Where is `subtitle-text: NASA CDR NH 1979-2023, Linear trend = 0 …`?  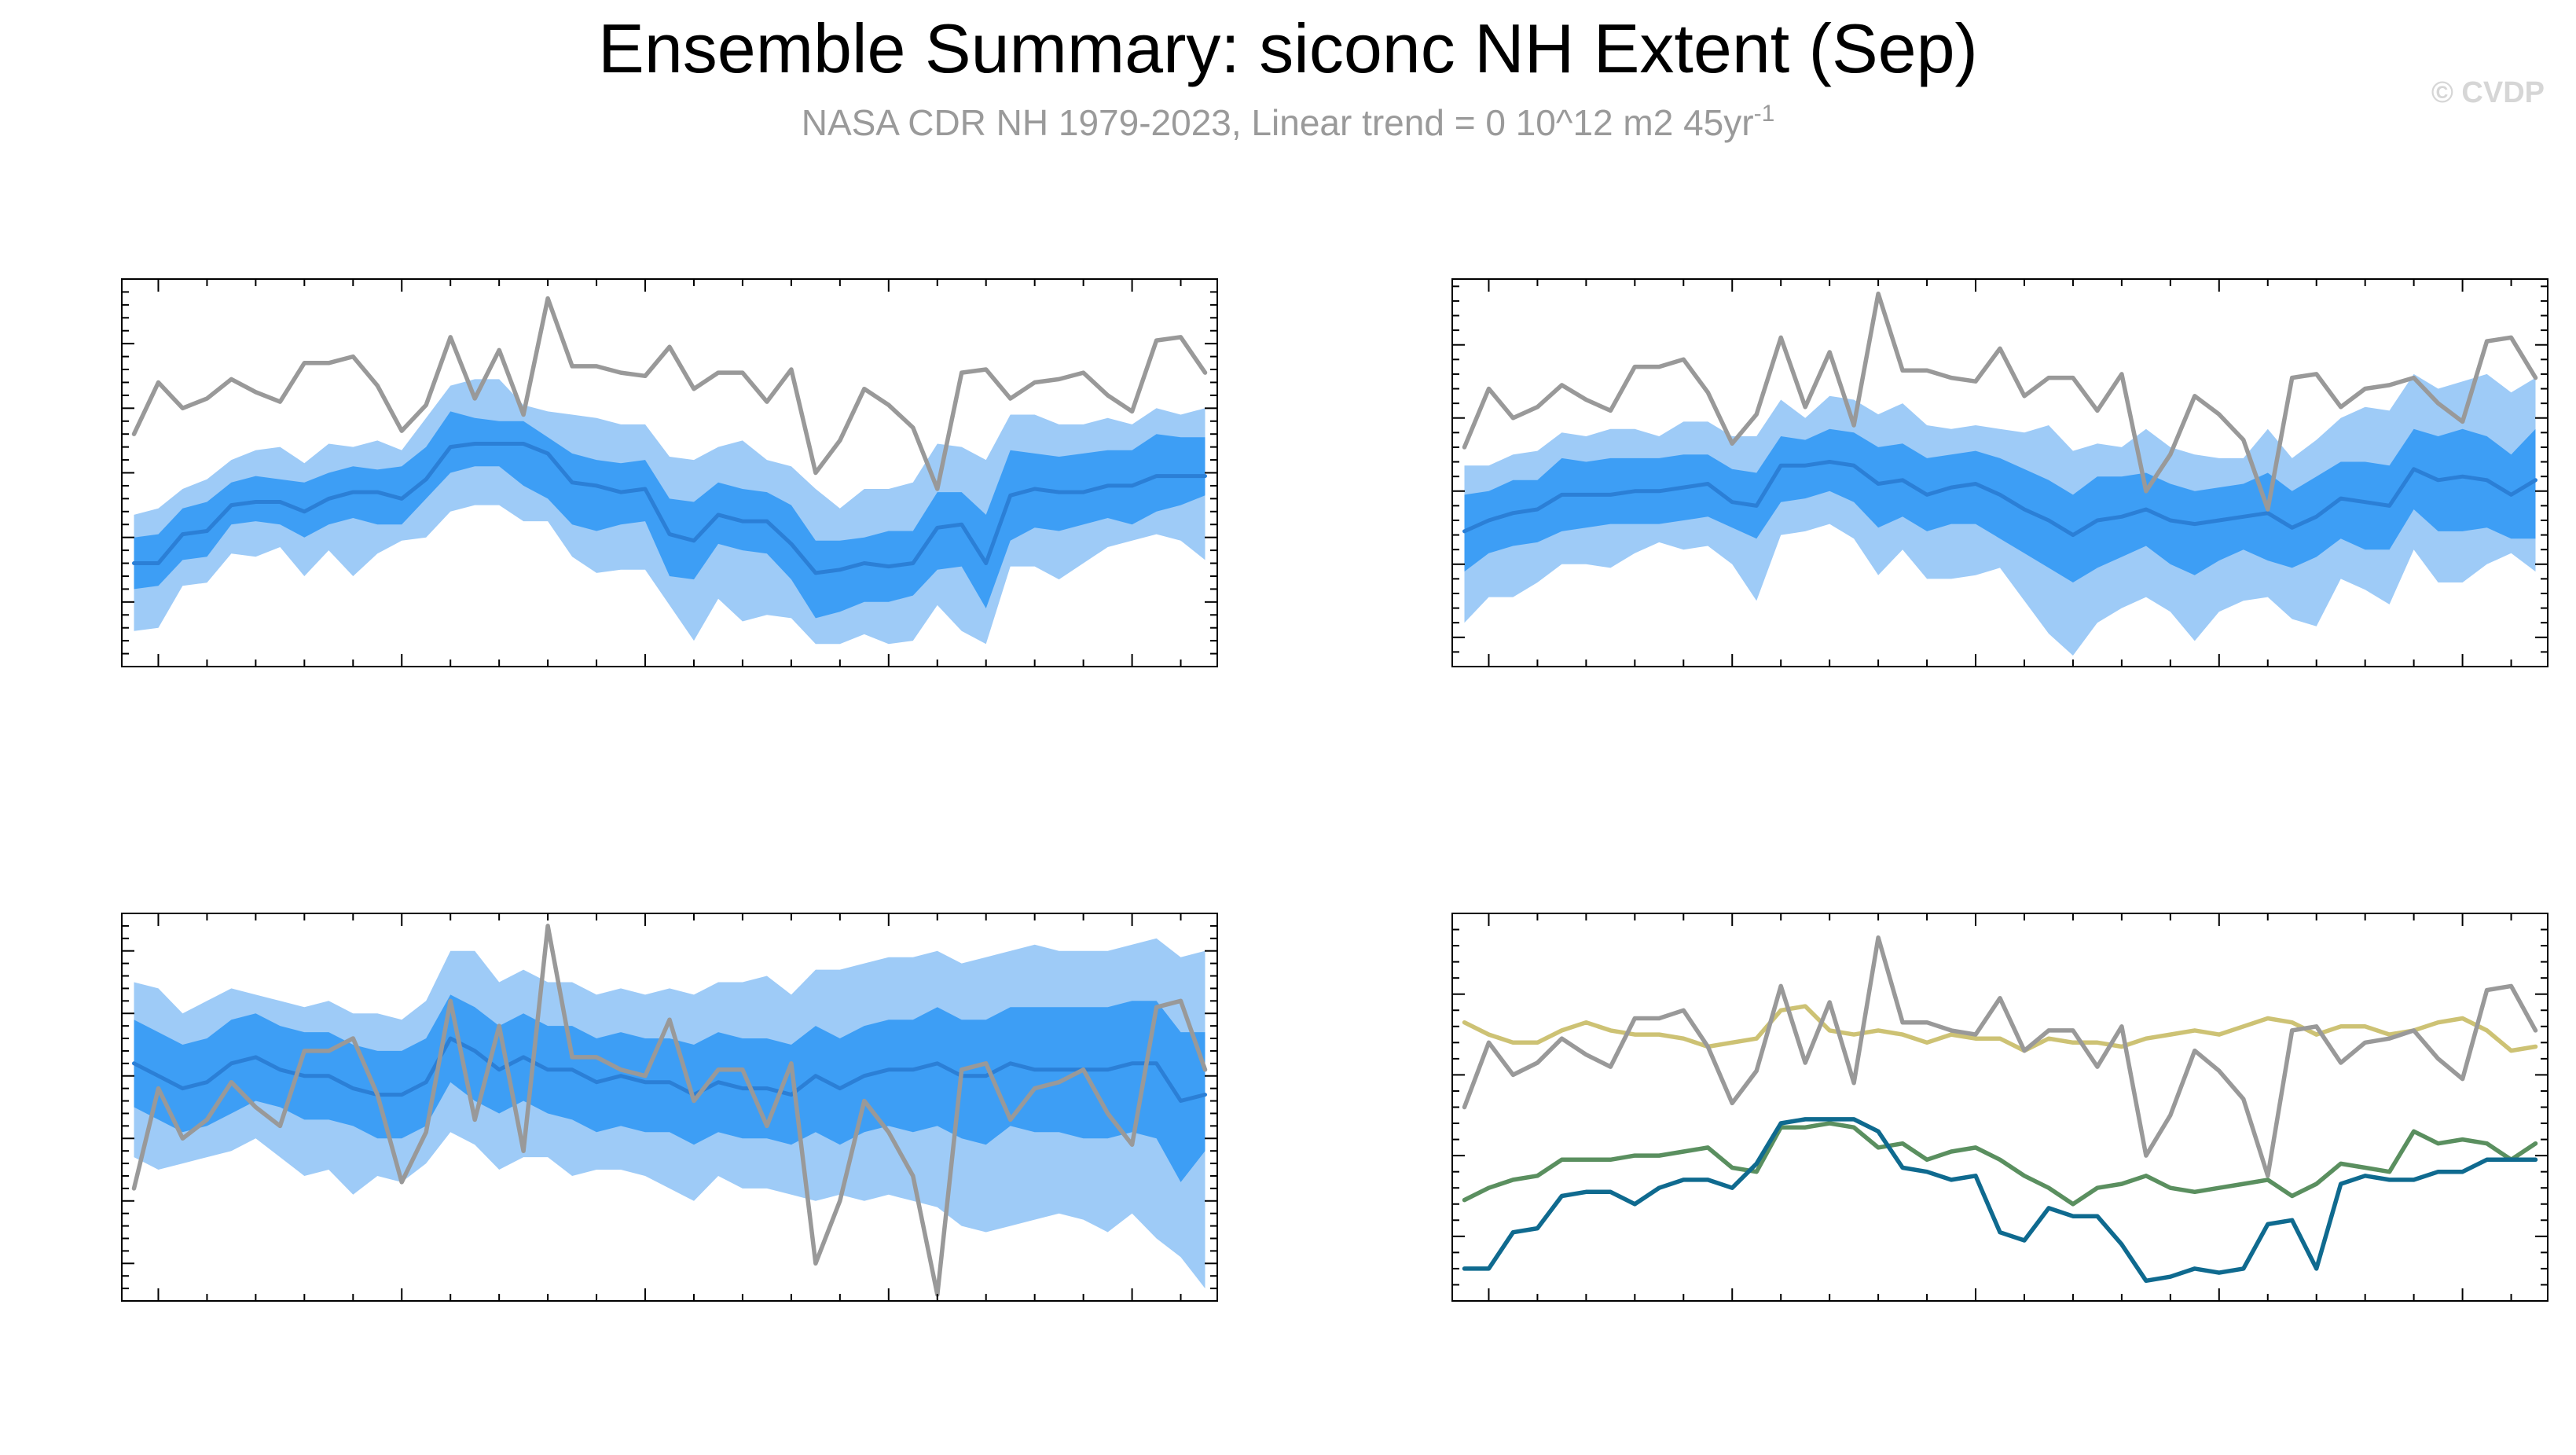 subtitle-text: NASA CDR NH 1979-2023, Linear trend = 0 … is located at coordinates (1278, 122).